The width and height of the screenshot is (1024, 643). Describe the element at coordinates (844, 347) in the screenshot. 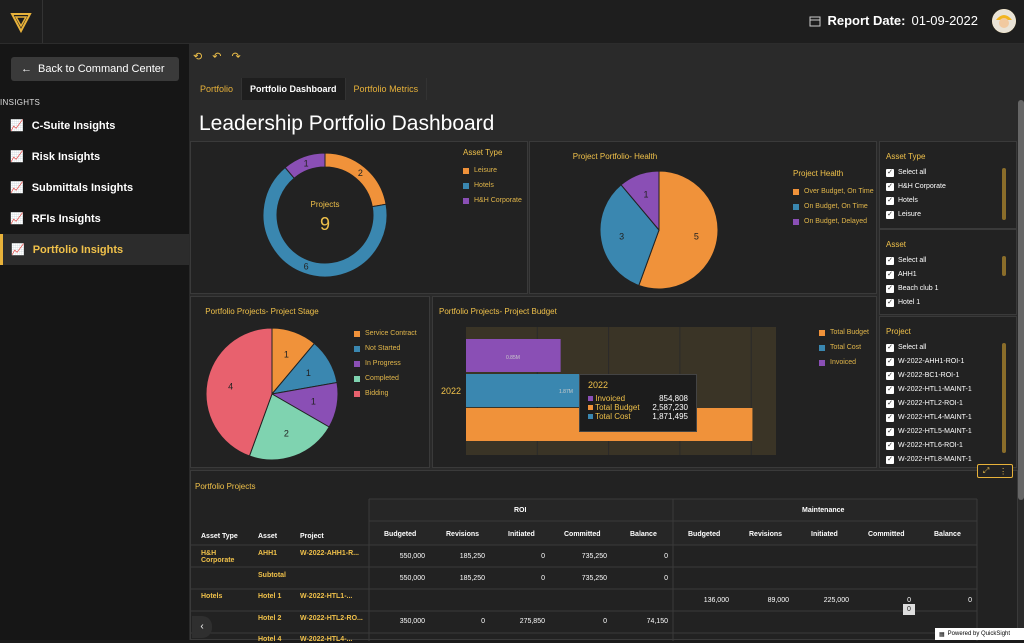

I see `legend-item: Total Cost` at that location.